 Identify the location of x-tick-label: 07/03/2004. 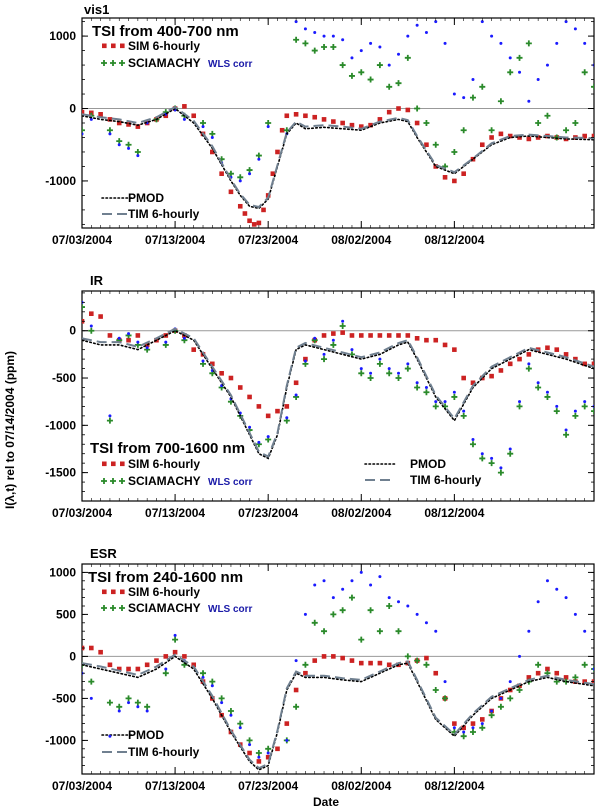
(82, 513).